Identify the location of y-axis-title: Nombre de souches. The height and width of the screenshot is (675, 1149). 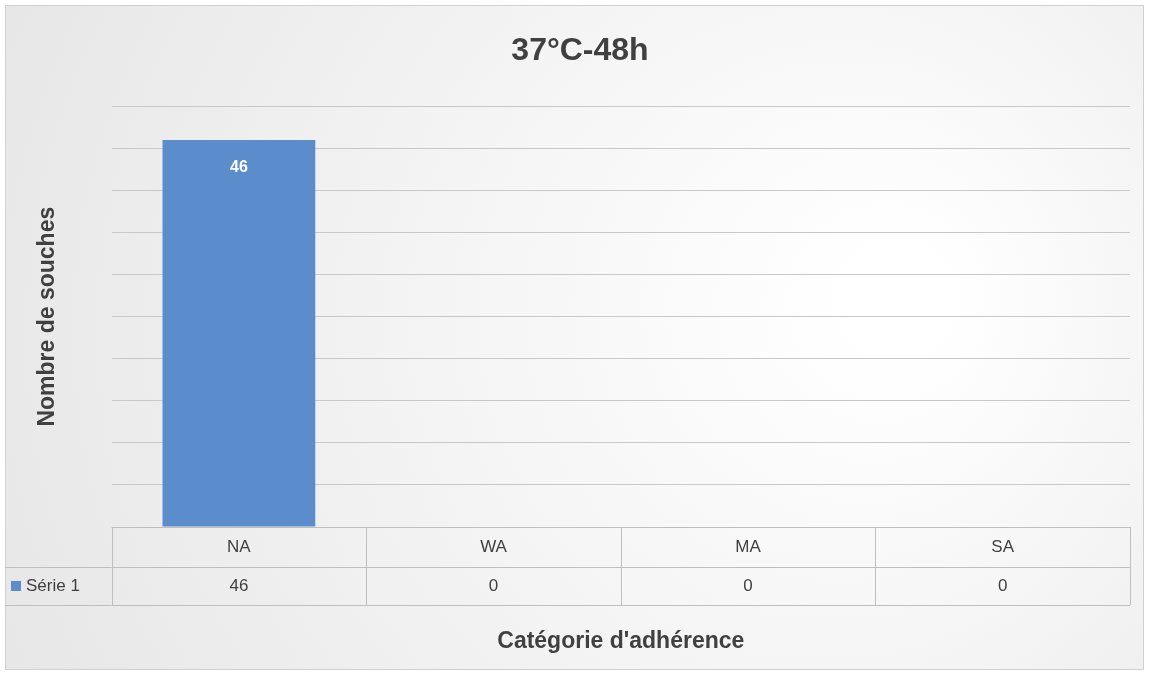
(46, 316).